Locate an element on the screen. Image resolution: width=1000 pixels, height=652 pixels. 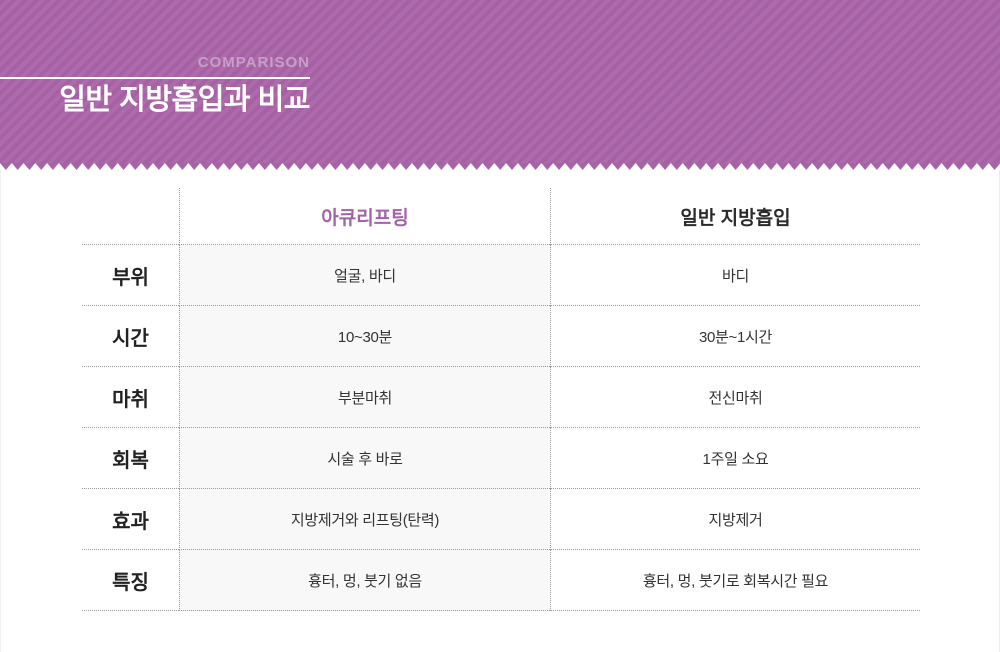
zigzag-edge is located at coordinates (500, 166).